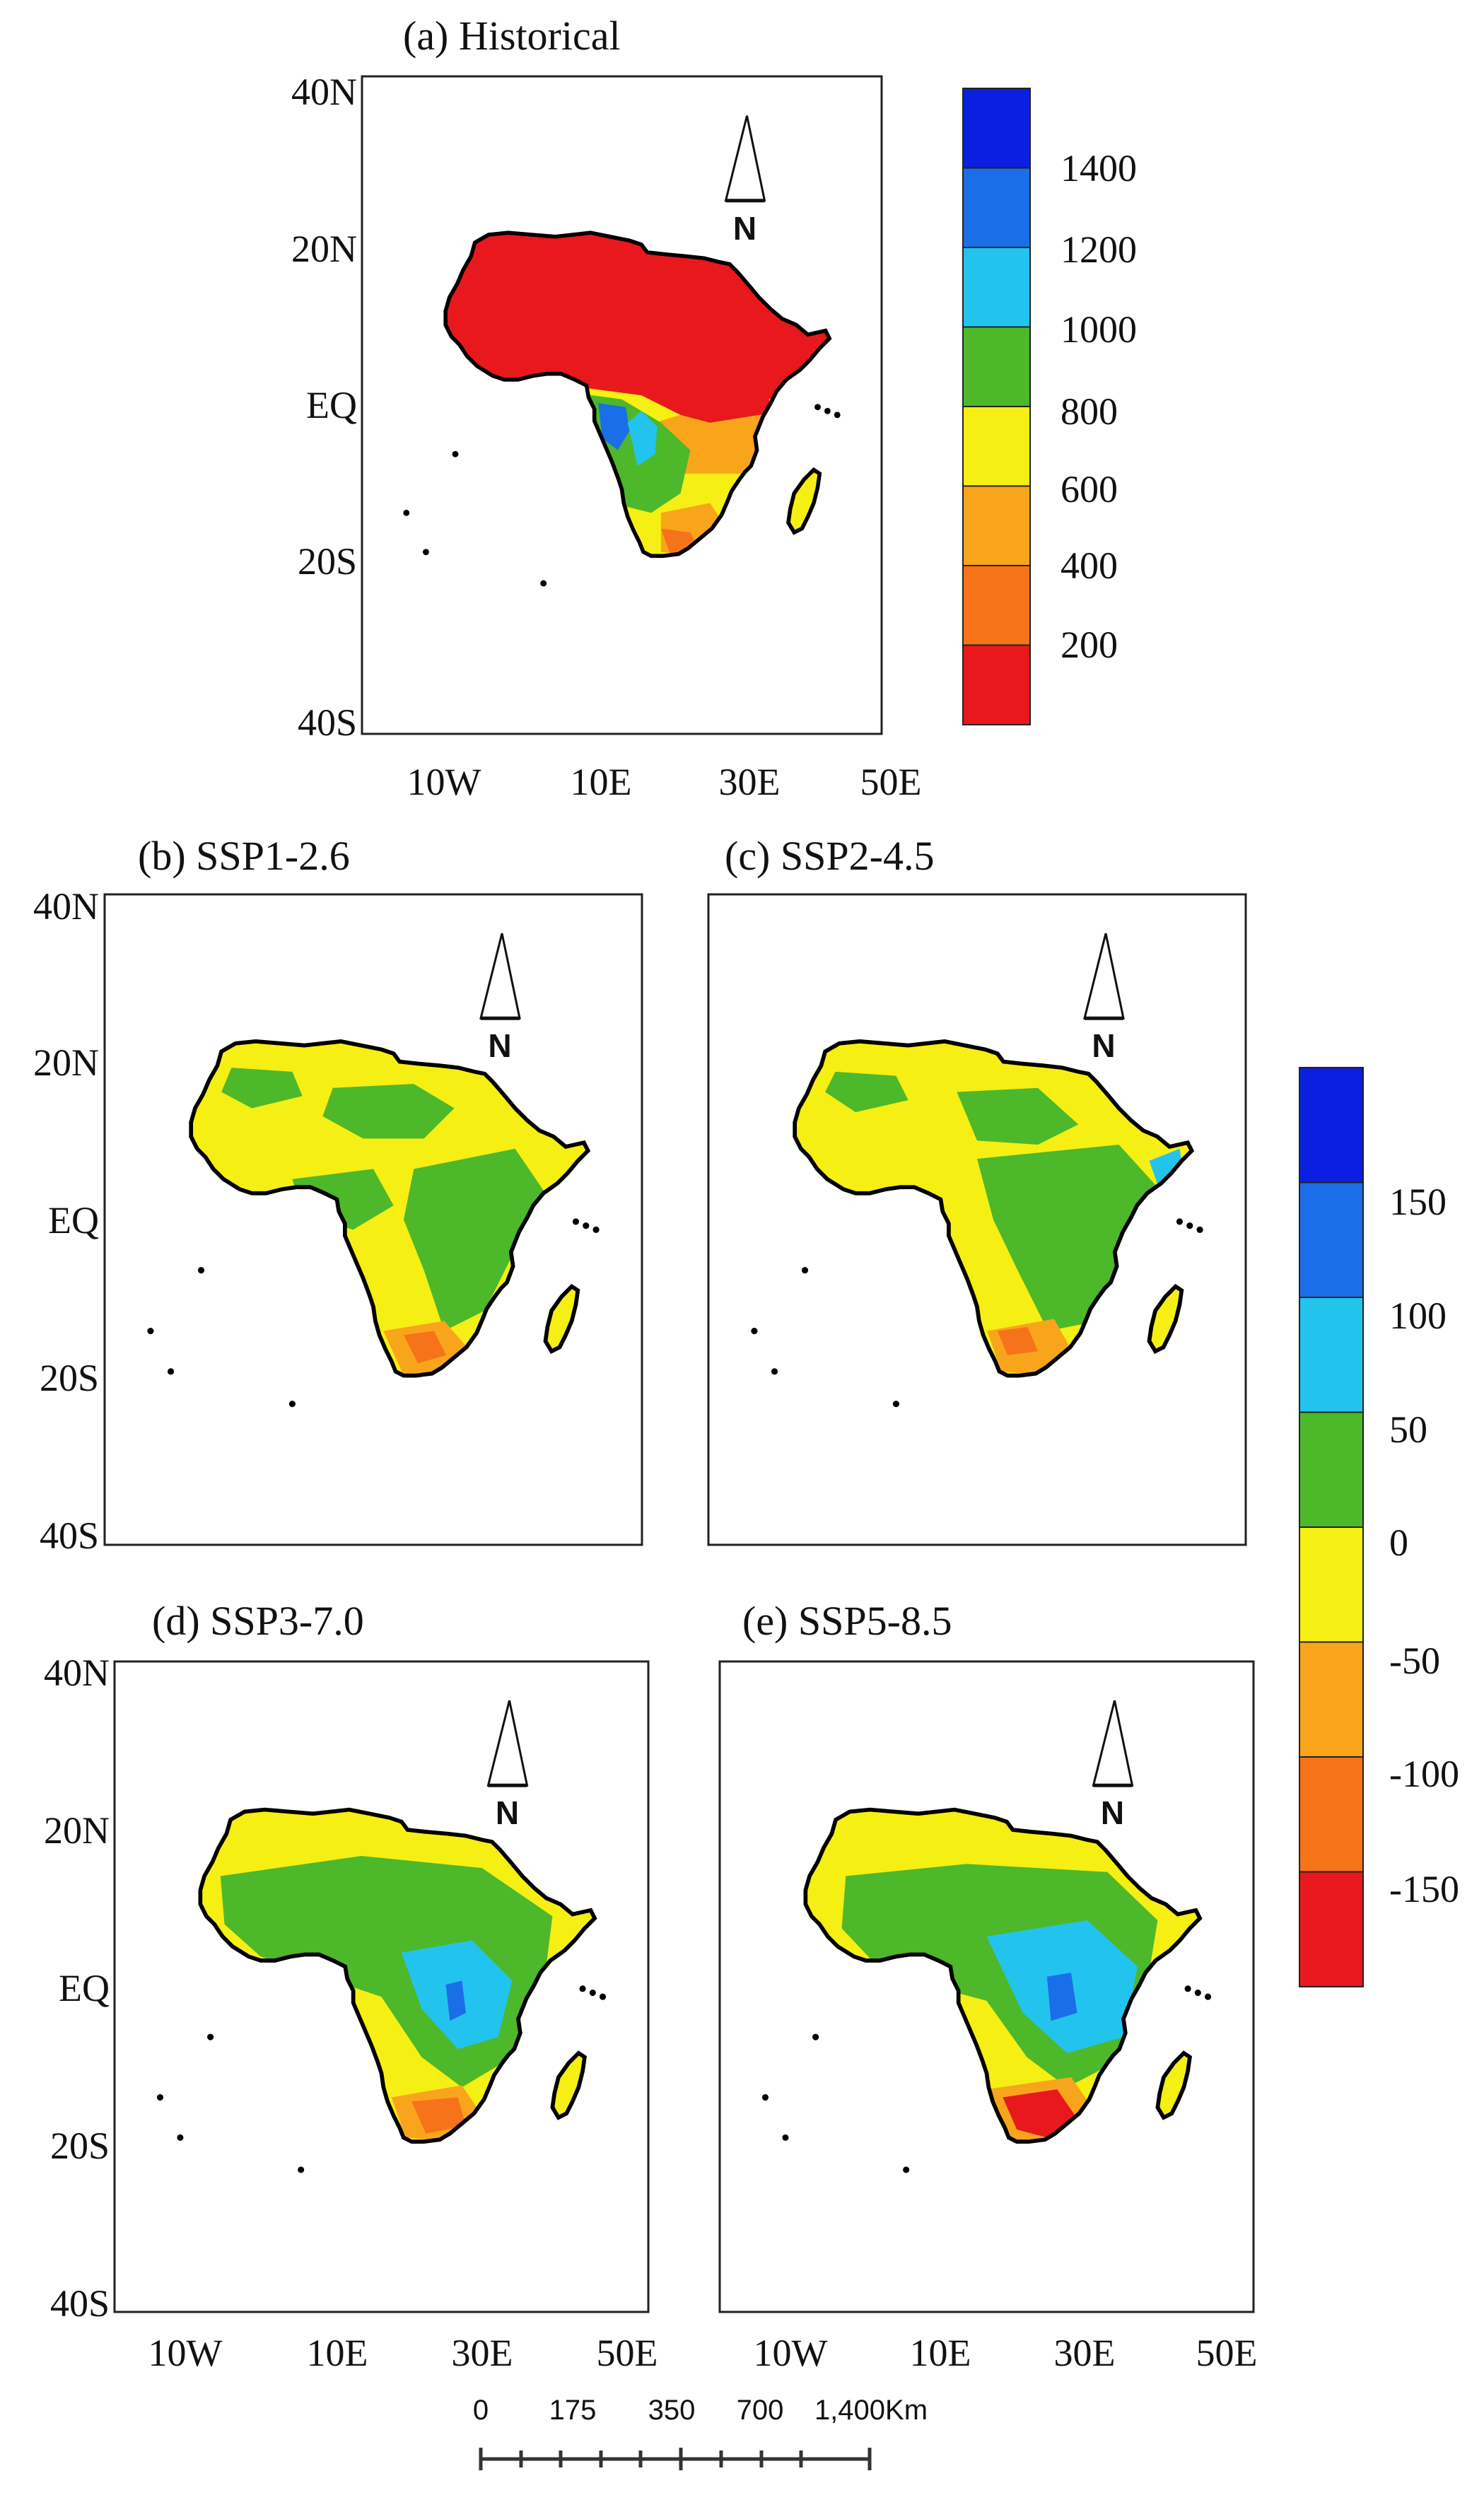 Image resolution: width=1484 pixels, height=2500 pixels. I want to click on colorbar-label: 0, so click(1398, 1542).